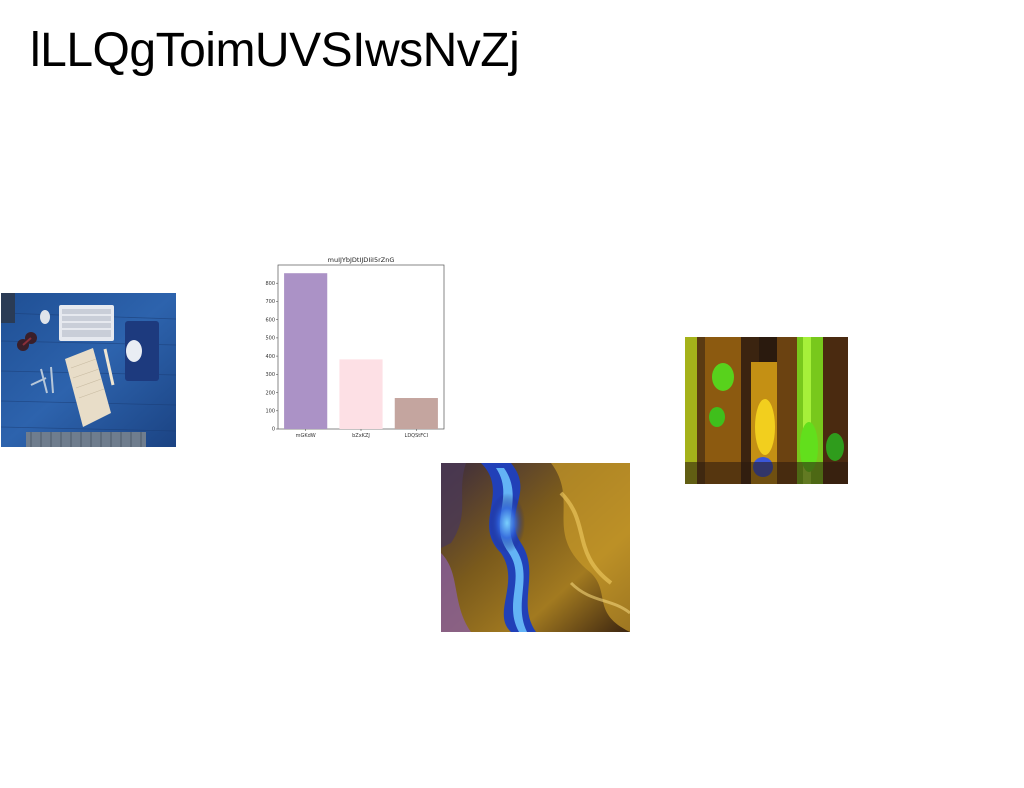 The height and width of the screenshot is (788, 1024). What do you see at coordinates (270, 339) in the screenshot?
I see `y-tick-label: 500` at bounding box center [270, 339].